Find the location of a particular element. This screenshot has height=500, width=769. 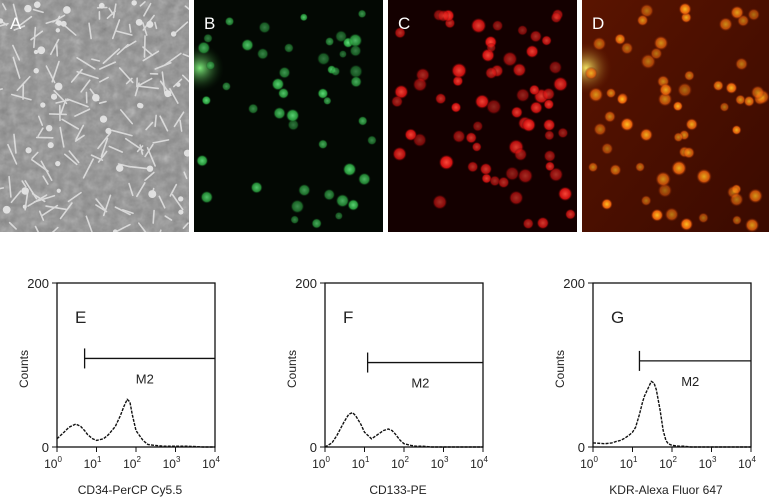

x-tick-base: 10 is located at coordinates (438, 464).